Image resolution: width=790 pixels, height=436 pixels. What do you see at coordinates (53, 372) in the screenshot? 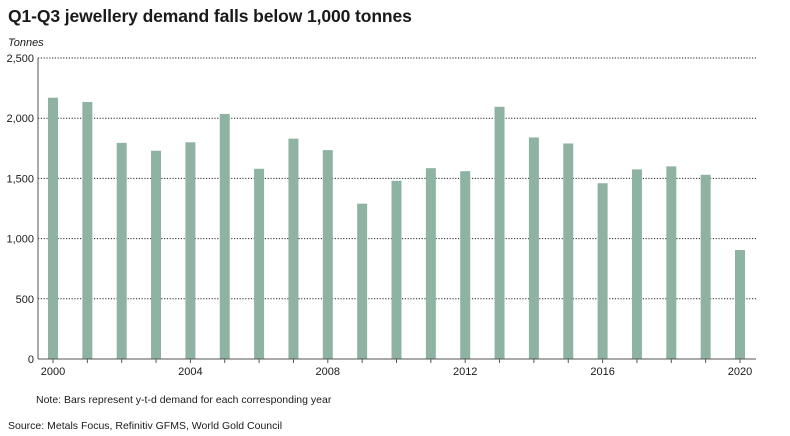
I see `x-tick-label: 2000` at bounding box center [53, 372].